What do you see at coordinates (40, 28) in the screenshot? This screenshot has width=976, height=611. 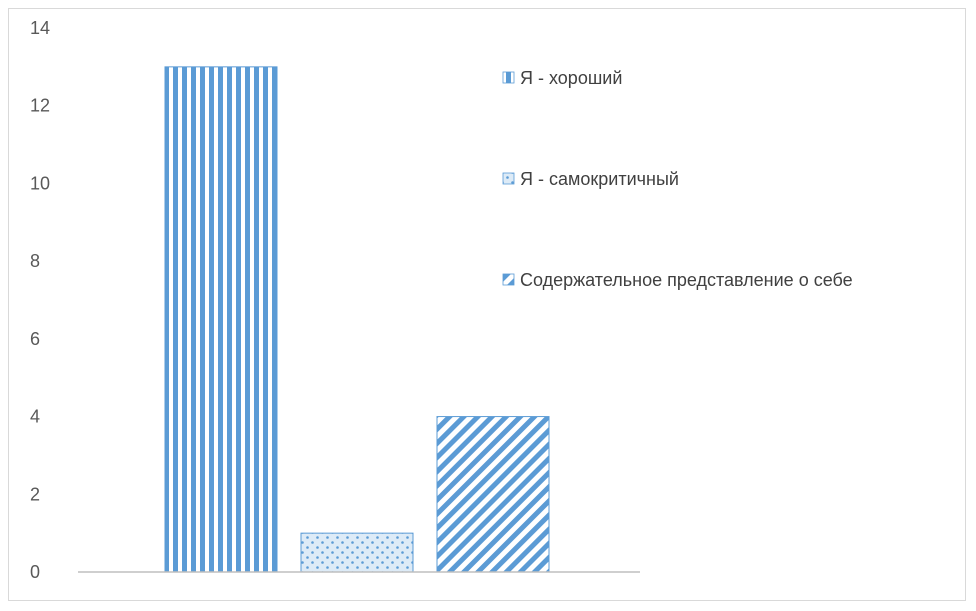 I see `y-tick-label: 14` at bounding box center [40, 28].